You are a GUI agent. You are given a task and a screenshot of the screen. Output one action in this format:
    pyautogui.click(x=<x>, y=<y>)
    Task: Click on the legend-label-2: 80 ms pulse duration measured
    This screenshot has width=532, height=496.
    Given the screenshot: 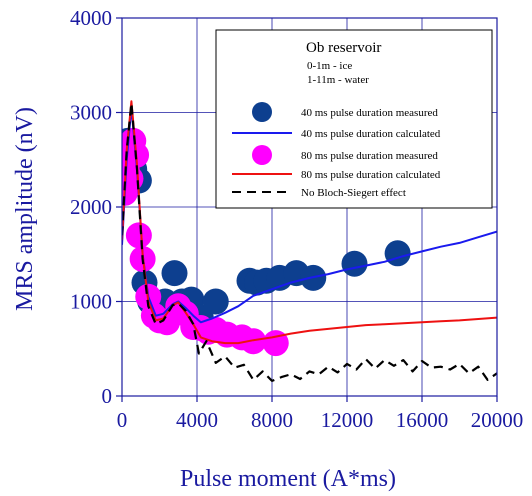 What is the action you would take?
    pyautogui.click(x=369, y=156)
    